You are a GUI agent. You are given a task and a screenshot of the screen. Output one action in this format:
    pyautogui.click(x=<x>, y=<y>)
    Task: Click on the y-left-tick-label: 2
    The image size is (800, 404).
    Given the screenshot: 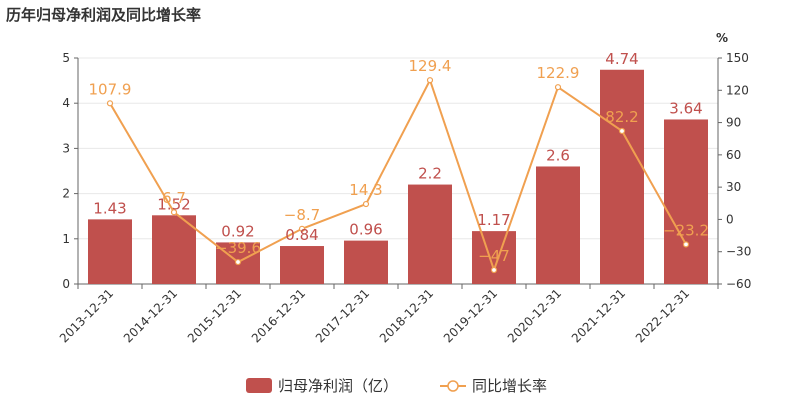 What is the action you would take?
    pyautogui.click(x=66, y=194)
    